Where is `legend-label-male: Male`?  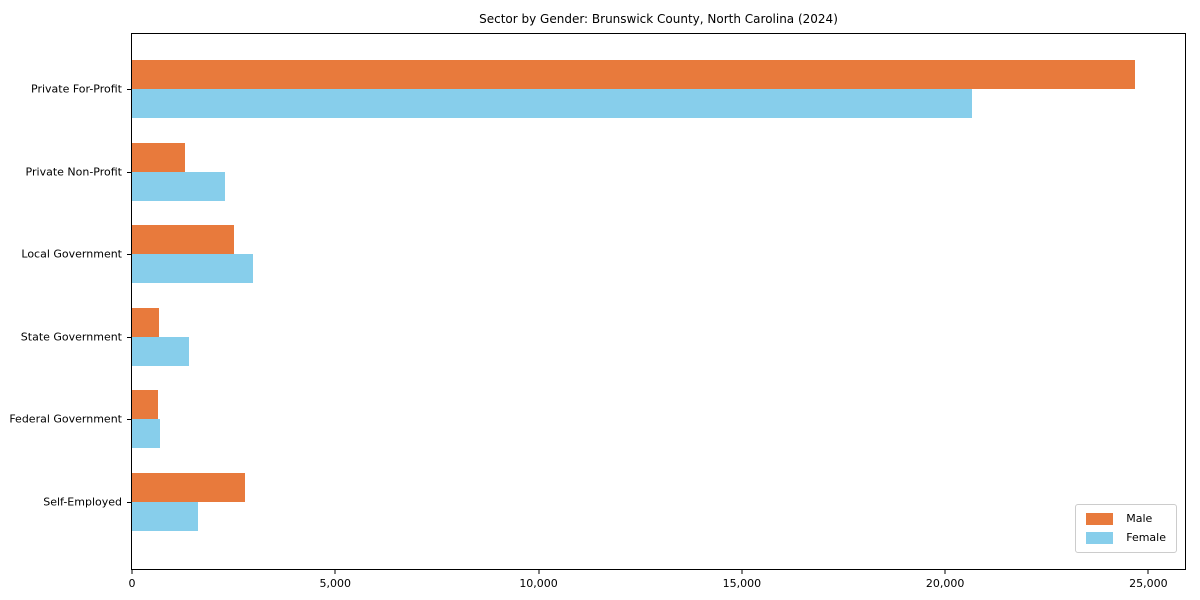
legend-label-male: Male is located at coordinates (1139, 518).